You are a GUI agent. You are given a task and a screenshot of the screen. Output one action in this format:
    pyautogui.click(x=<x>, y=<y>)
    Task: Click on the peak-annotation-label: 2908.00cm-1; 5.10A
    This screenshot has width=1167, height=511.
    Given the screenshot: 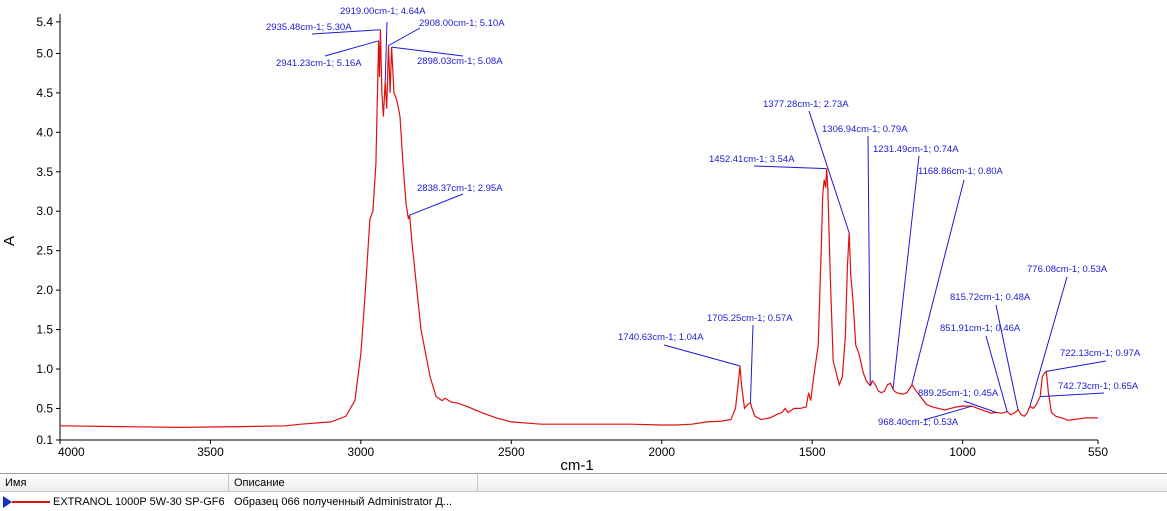 What is the action you would take?
    pyautogui.click(x=462, y=23)
    